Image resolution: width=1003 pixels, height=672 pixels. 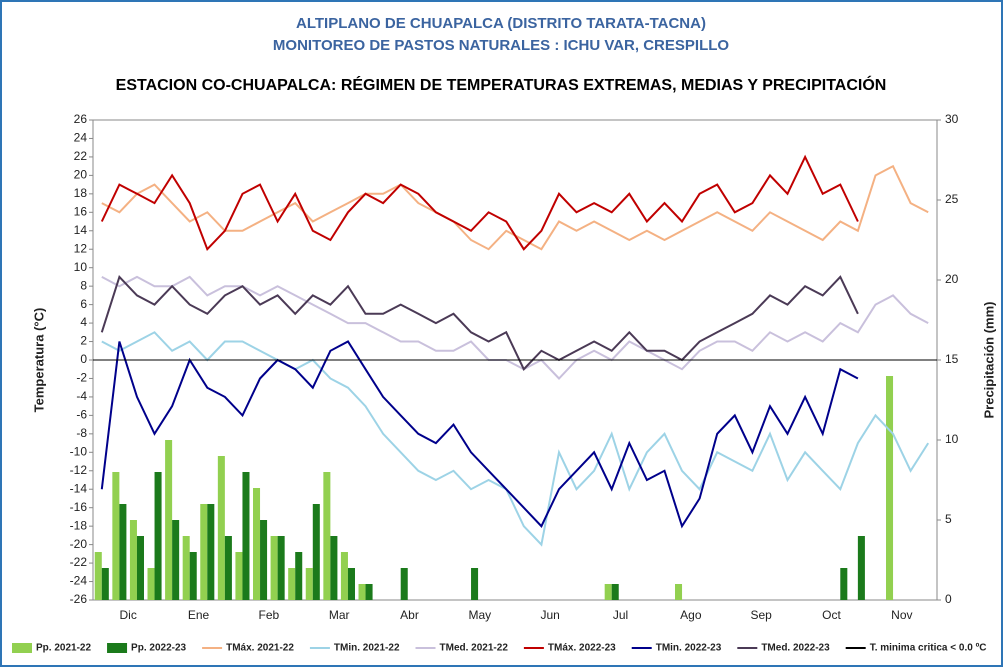 I want to click on x-tick-label: Ene, so click(x=199, y=615).